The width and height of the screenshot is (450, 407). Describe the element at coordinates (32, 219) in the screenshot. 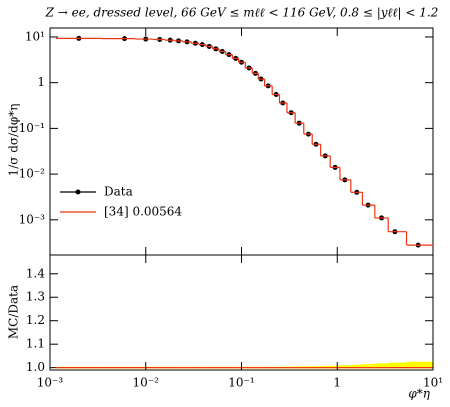

I see `y-tick-label: 10⁻³` at that location.